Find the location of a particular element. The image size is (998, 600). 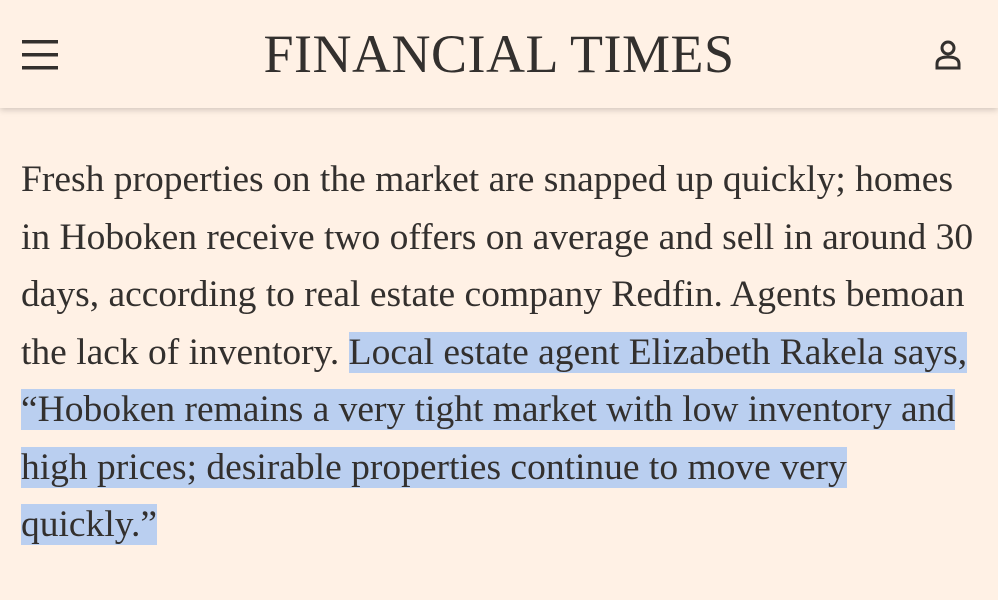

site-title: FINANCIAL TIMES is located at coordinates (499, 54).